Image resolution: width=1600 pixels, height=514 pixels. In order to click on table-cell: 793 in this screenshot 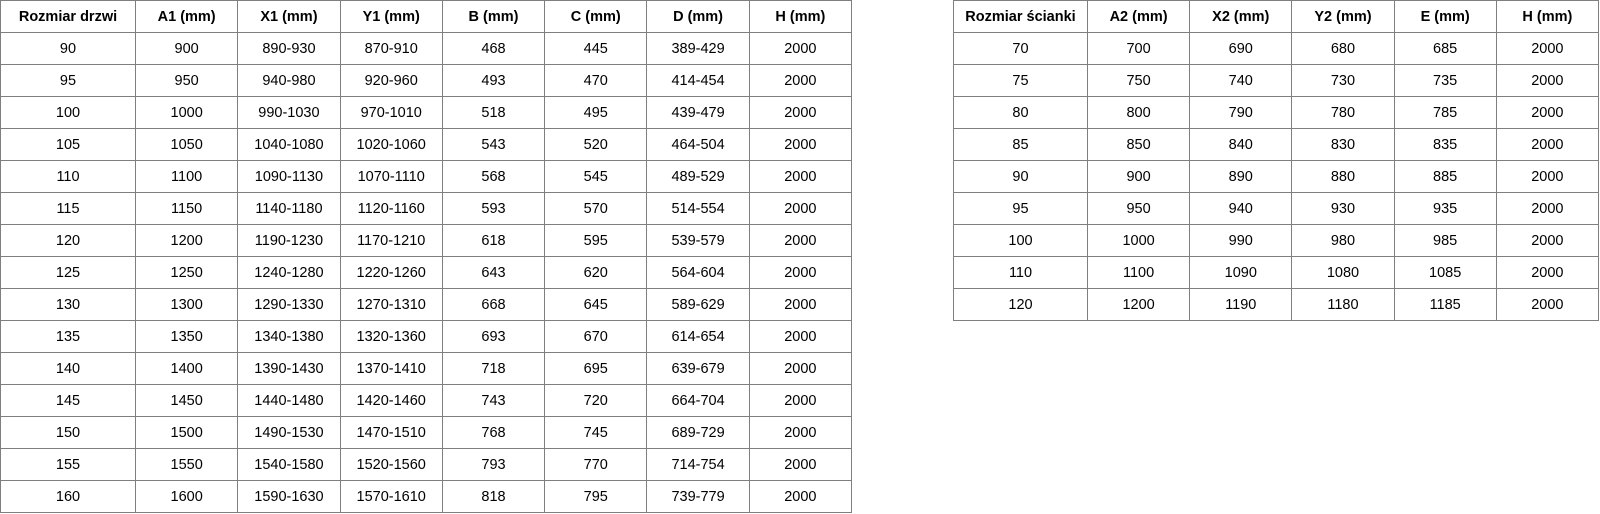, I will do `click(493, 464)`.